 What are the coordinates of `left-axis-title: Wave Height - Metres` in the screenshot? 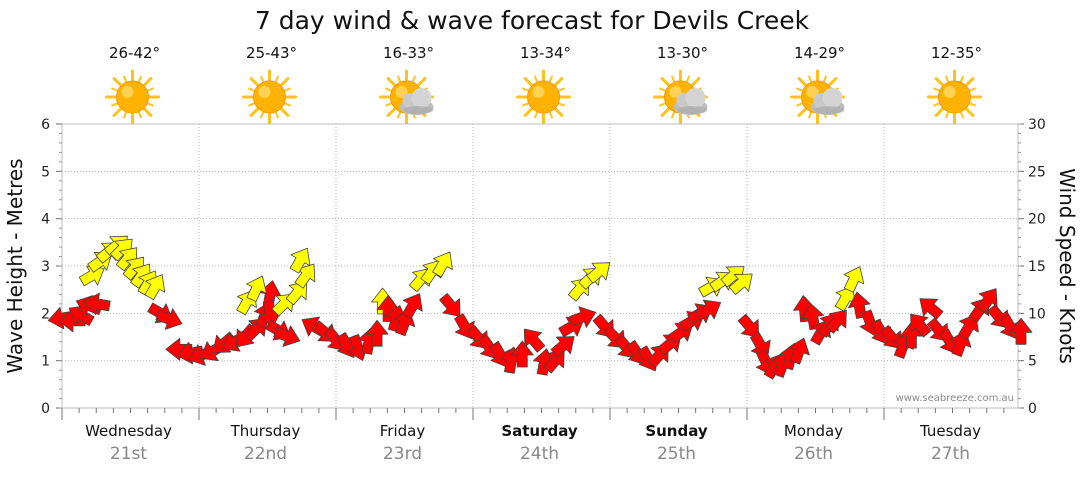 It's located at (15, 265).